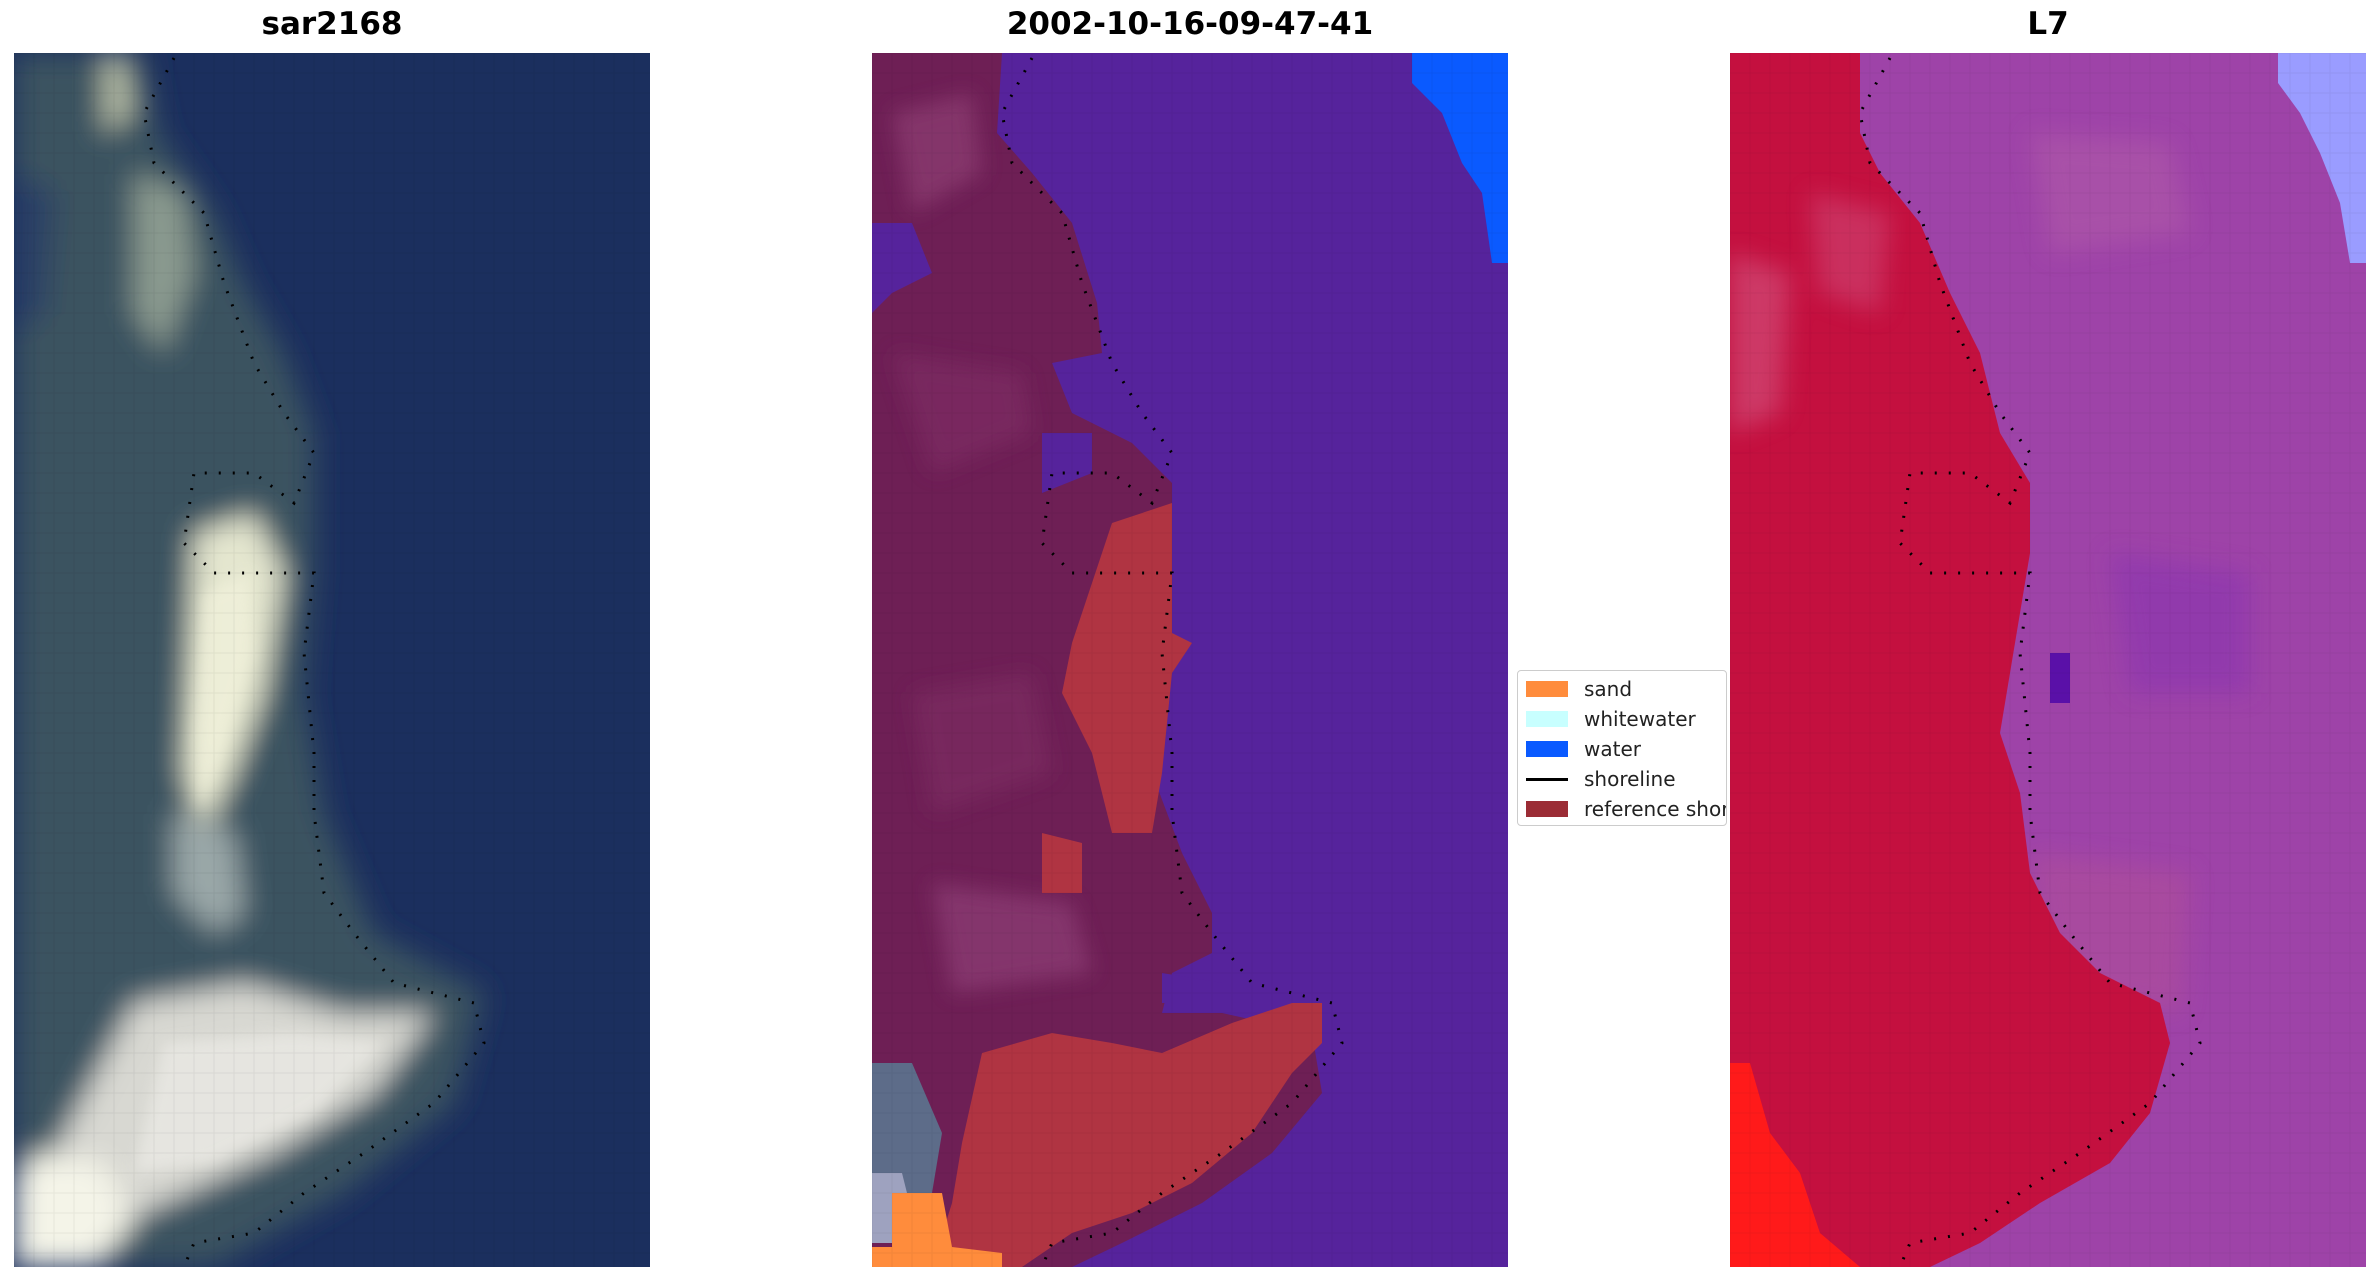 The image size is (2380, 1283). Describe the element at coordinates (1547, 809) in the screenshot. I see `legend-swatch-reference-shoreline` at that location.